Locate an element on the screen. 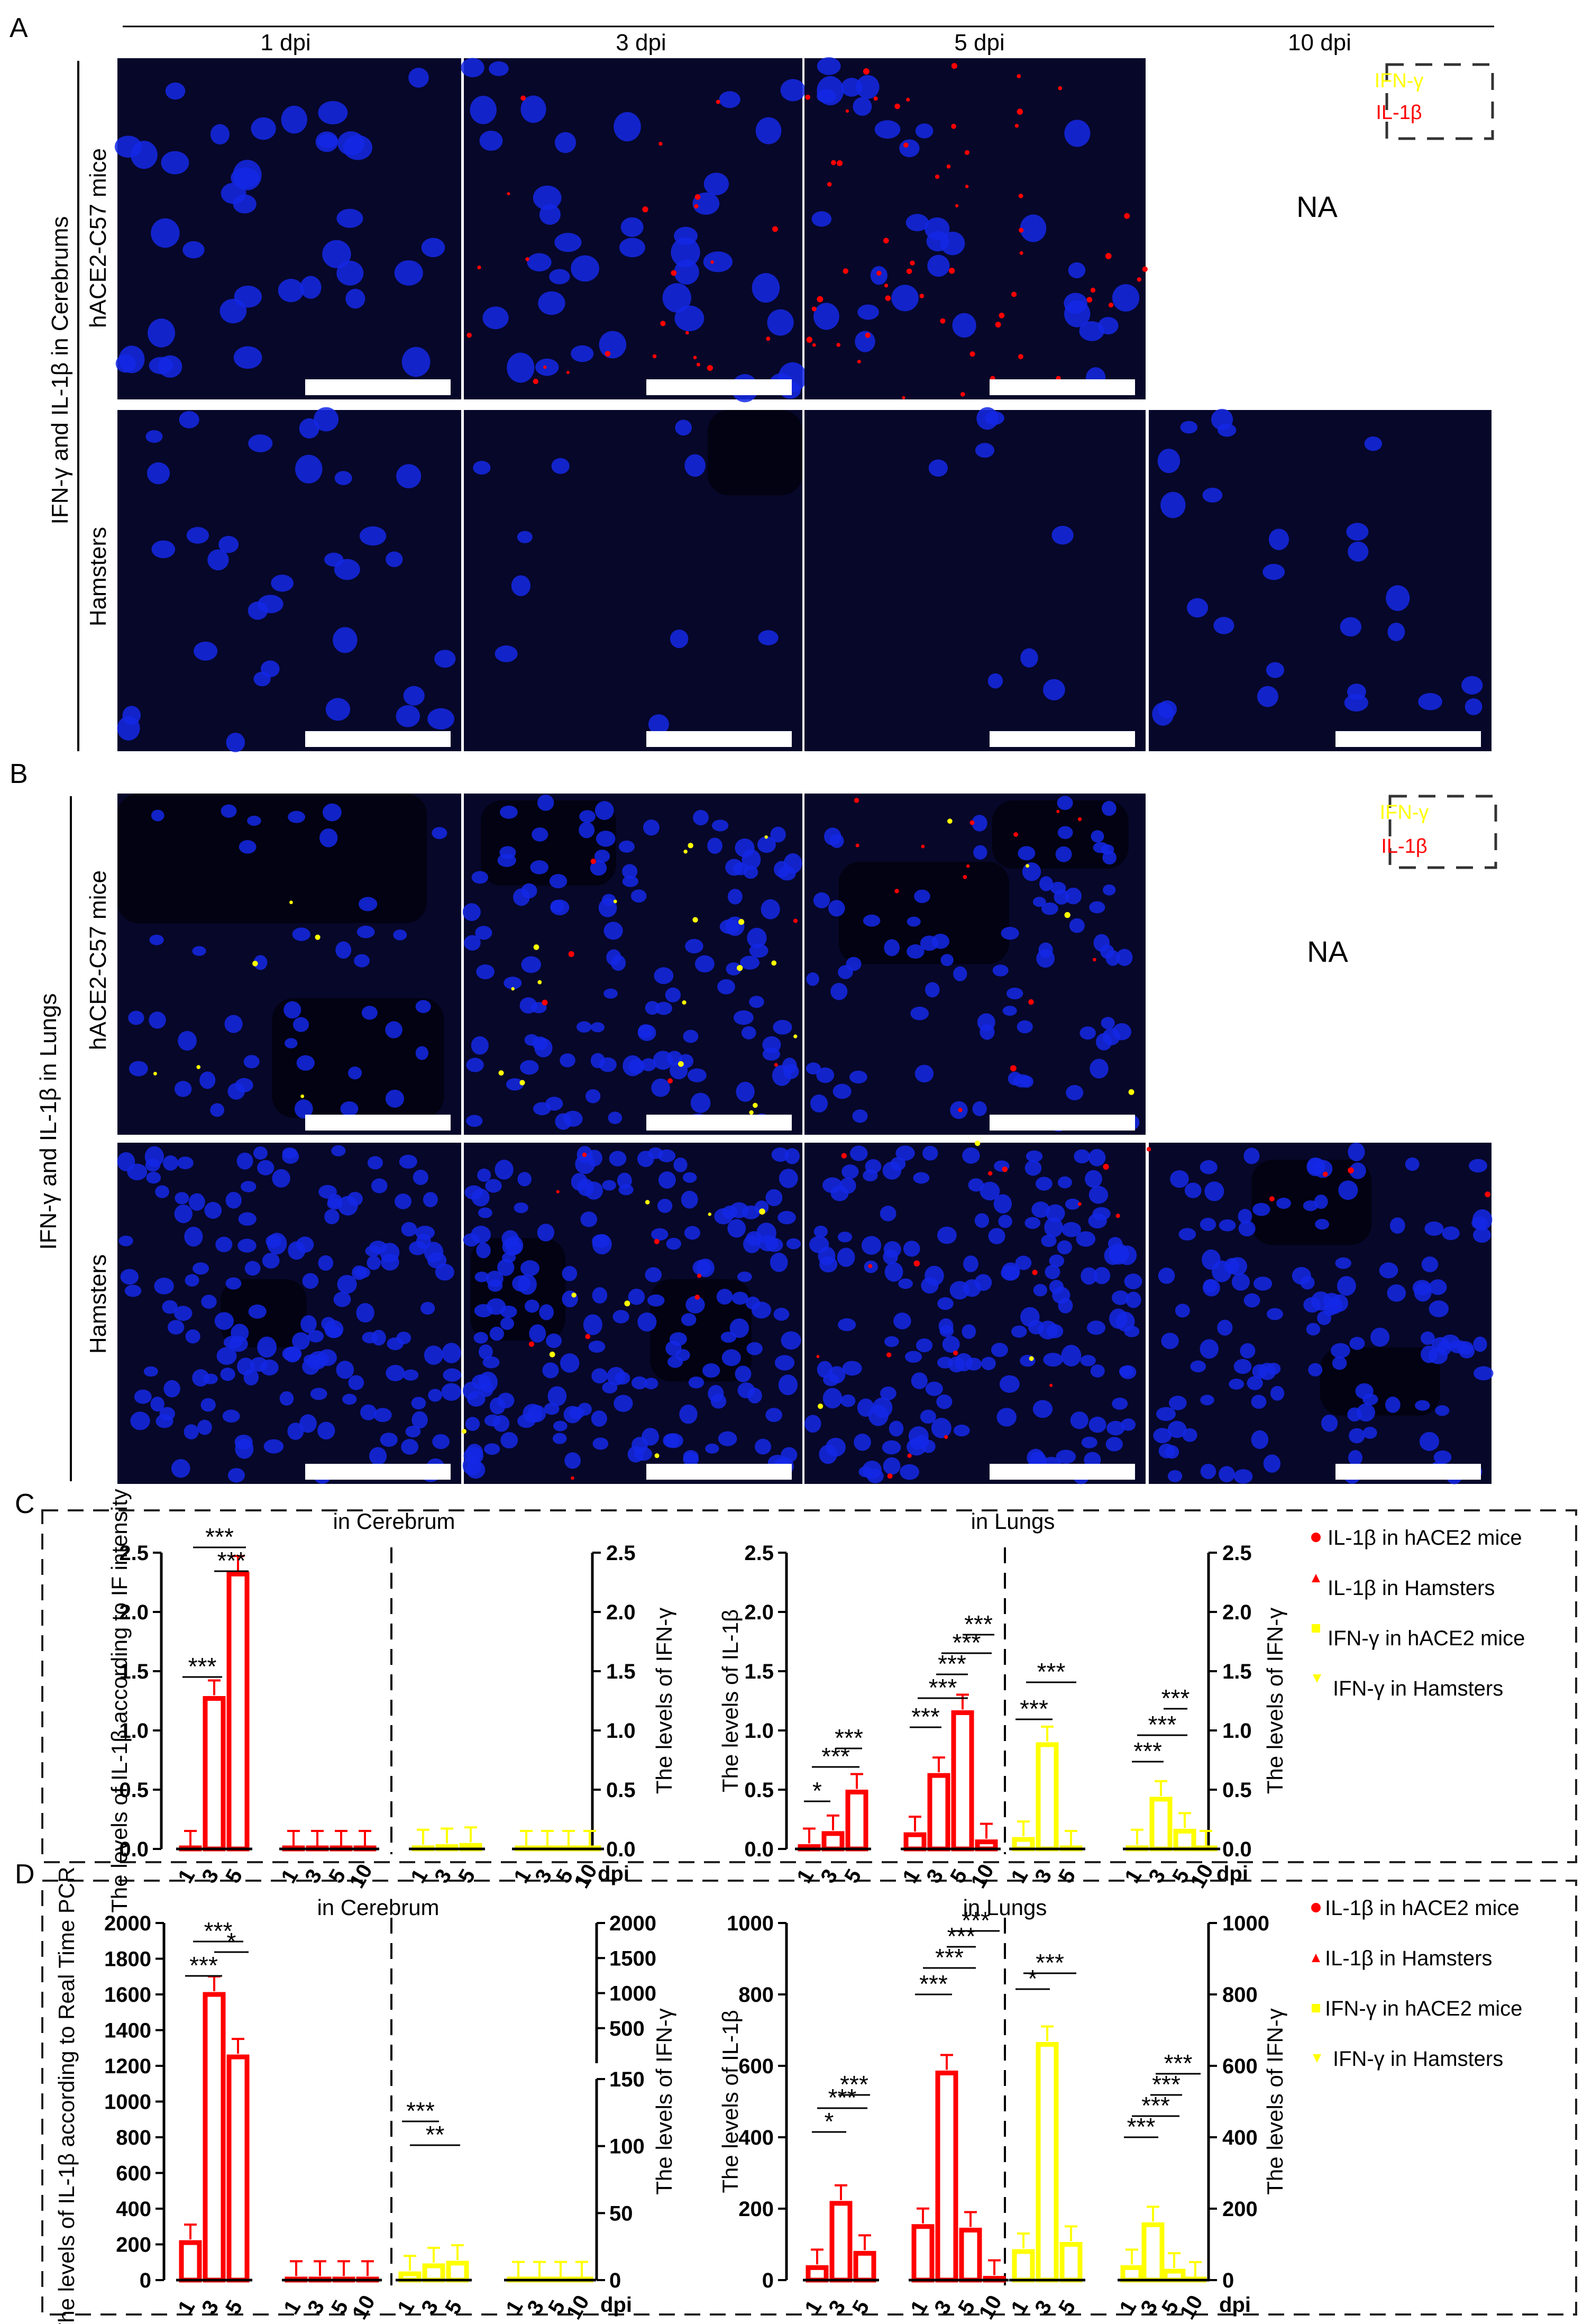  micrograph-b-hamsters-1dpi is located at coordinates (289, 1313).